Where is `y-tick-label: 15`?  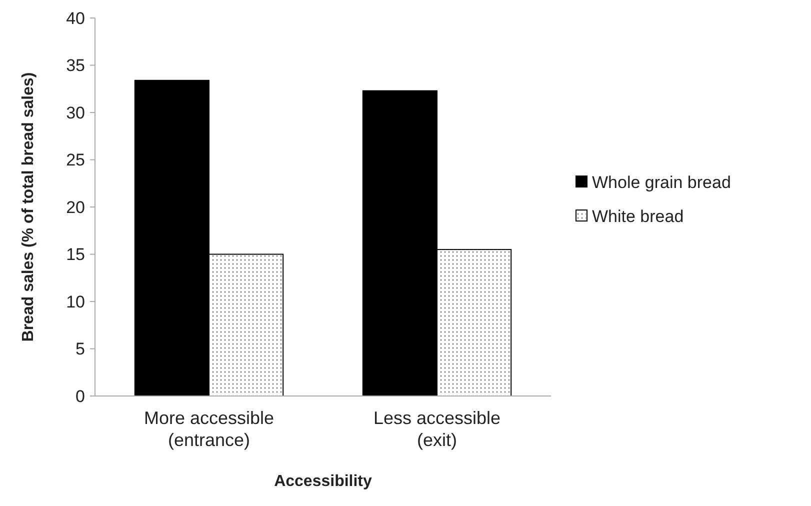 y-tick-label: 15 is located at coordinates (75, 254).